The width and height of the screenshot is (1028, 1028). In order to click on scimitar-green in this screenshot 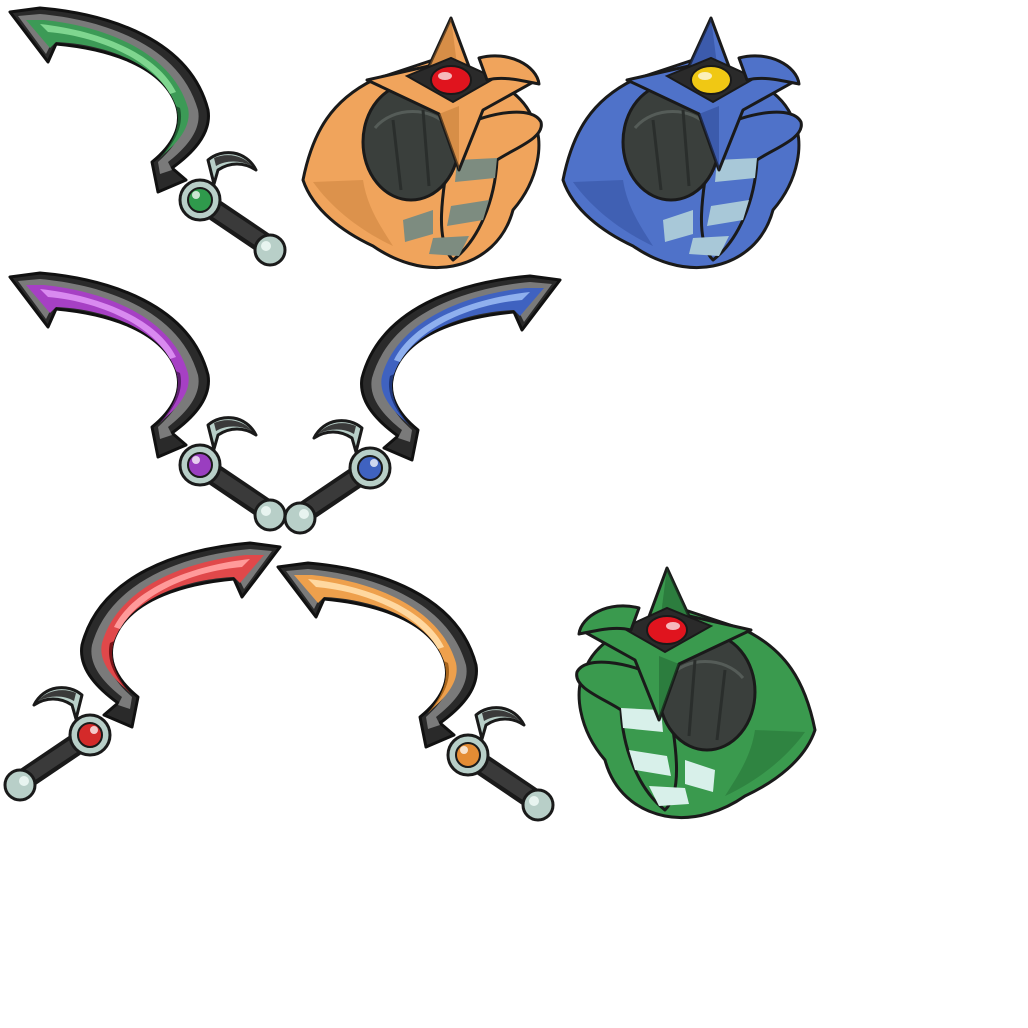, I will do `click(145, 145)`.